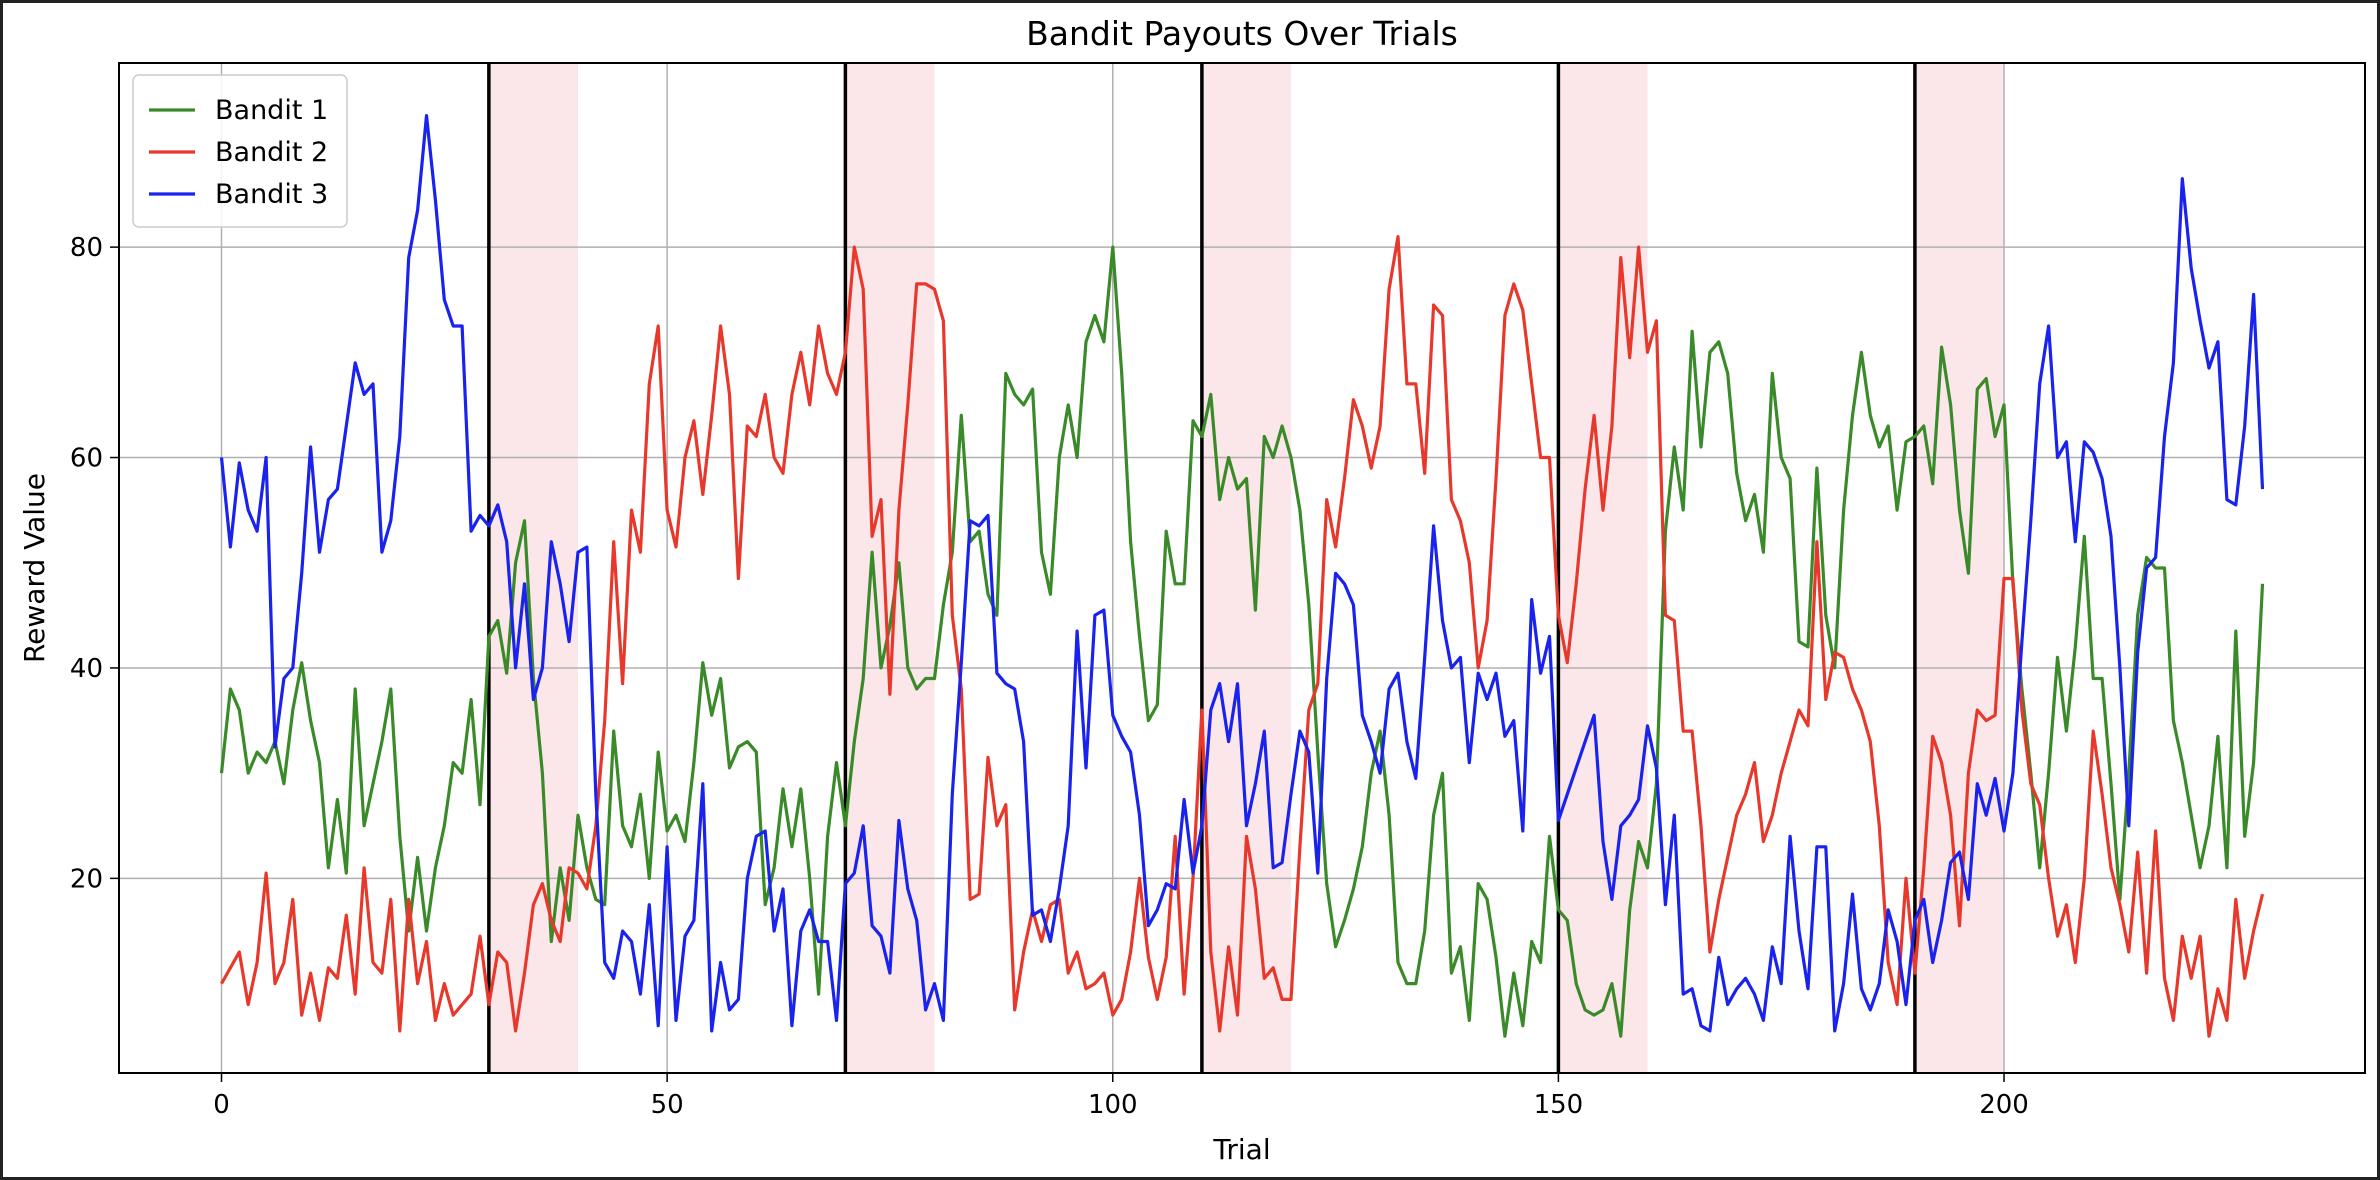  Describe the element at coordinates (1242, 33) in the screenshot. I see `chart-title: Bandit Payouts Over Trials` at that location.